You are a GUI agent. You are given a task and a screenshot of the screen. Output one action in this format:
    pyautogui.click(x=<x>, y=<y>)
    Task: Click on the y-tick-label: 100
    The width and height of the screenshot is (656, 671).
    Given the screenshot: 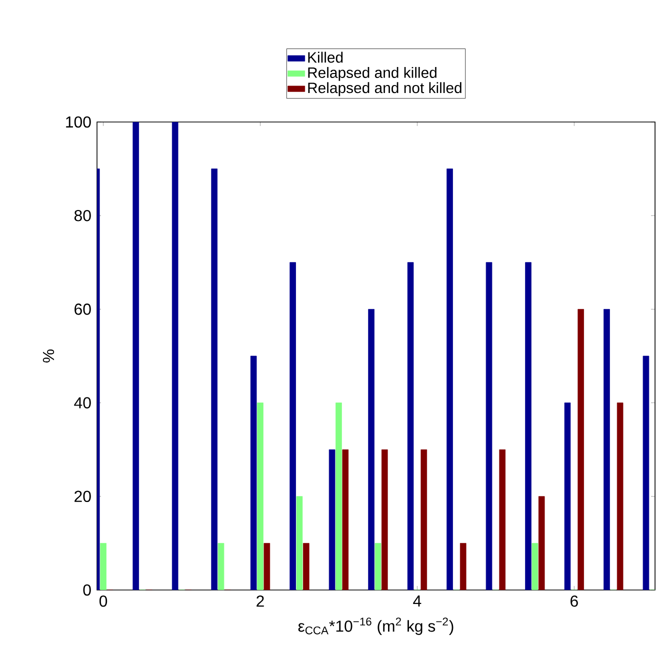 What is the action you would take?
    pyautogui.click(x=78, y=122)
    